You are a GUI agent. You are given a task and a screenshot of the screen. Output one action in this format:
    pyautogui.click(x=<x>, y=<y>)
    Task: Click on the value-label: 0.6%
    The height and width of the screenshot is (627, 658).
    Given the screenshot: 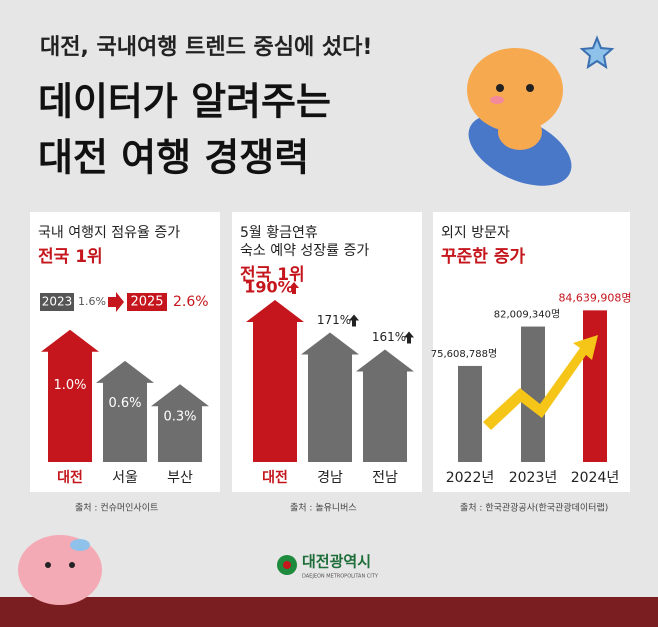 What is the action you would take?
    pyautogui.click(x=124, y=403)
    